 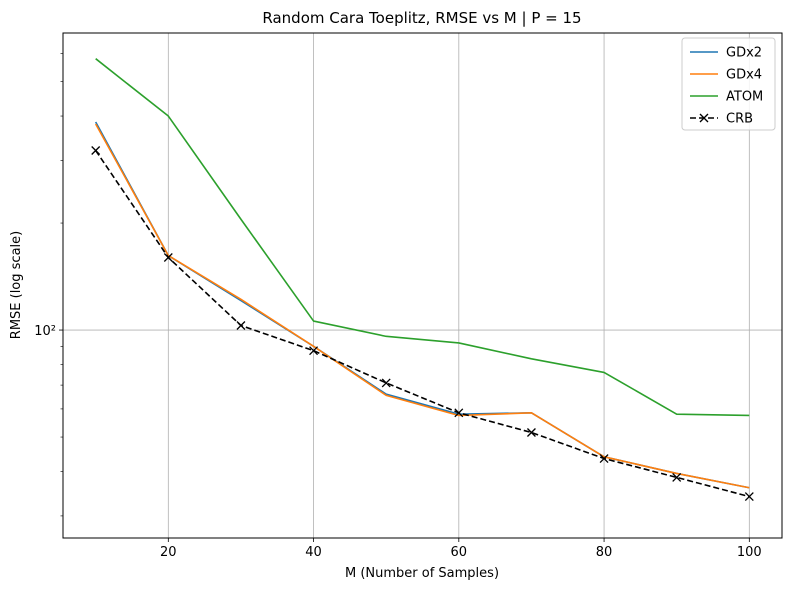 I want to click on legend-item-crb: CRB, so click(x=721, y=119).